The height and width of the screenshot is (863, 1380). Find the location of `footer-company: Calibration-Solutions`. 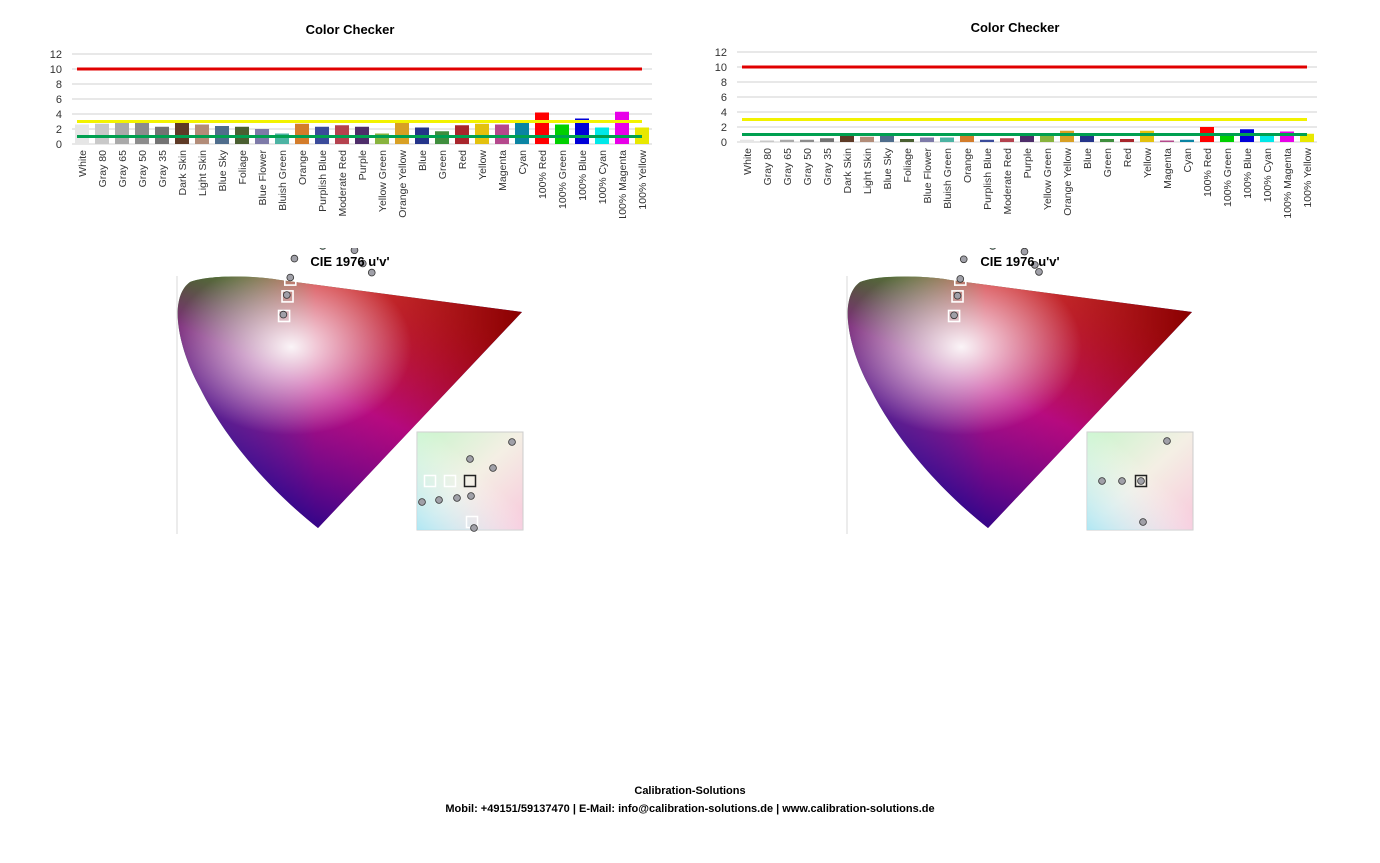

footer-company: Calibration-Solutions is located at coordinates (690, 791).